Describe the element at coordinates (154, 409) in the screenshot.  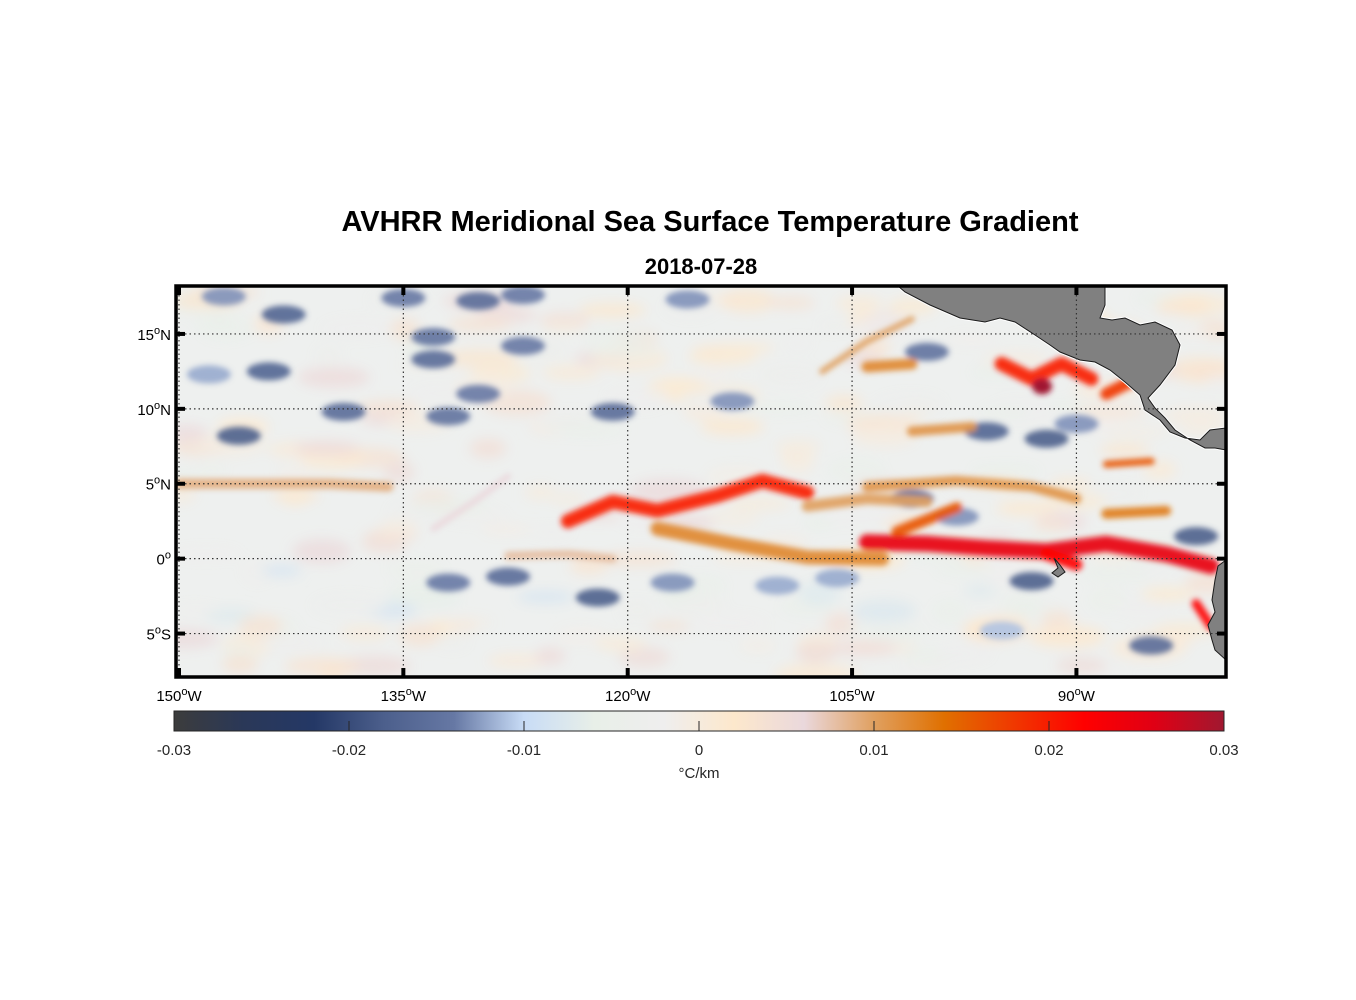
I see `y-tick-label: 10oN` at that location.